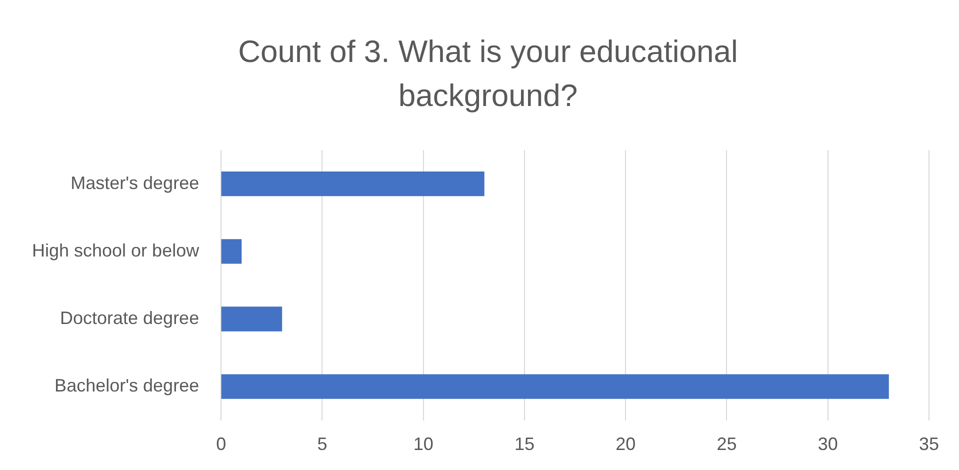 The image size is (959, 470). I want to click on x-tick-label: 15, so click(524, 444).